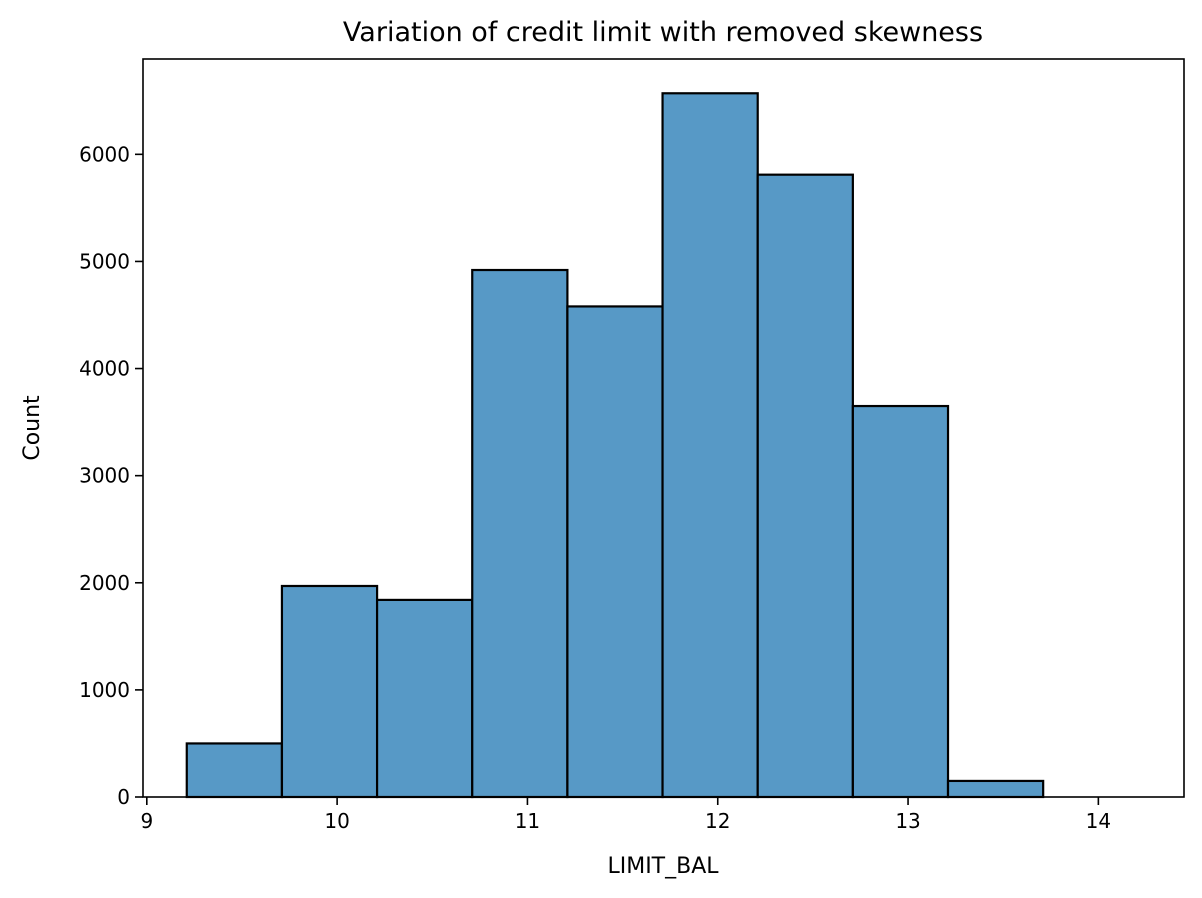  What do you see at coordinates (104, 690) in the screenshot?
I see `y-tick-label: 1000` at bounding box center [104, 690].